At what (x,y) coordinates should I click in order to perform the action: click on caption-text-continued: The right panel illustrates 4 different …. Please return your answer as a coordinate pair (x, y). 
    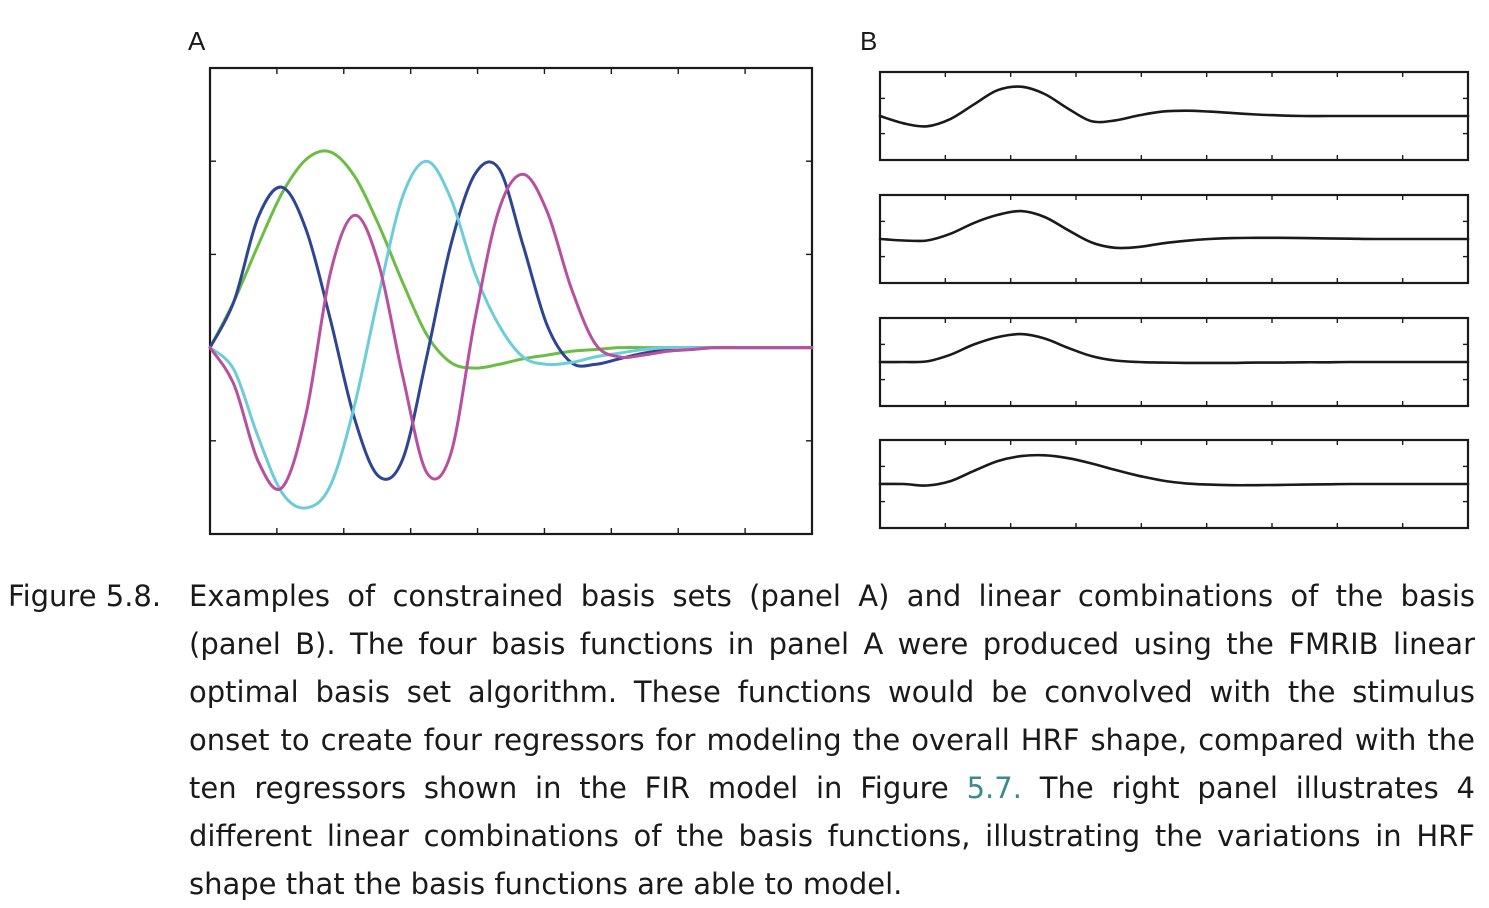
    Looking at the image, I should click on (832, 836).